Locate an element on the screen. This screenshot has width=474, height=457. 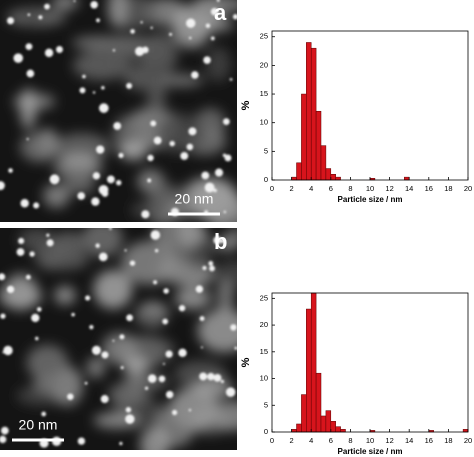
y-tick-label: 0 is located at coordinates (266, 179).